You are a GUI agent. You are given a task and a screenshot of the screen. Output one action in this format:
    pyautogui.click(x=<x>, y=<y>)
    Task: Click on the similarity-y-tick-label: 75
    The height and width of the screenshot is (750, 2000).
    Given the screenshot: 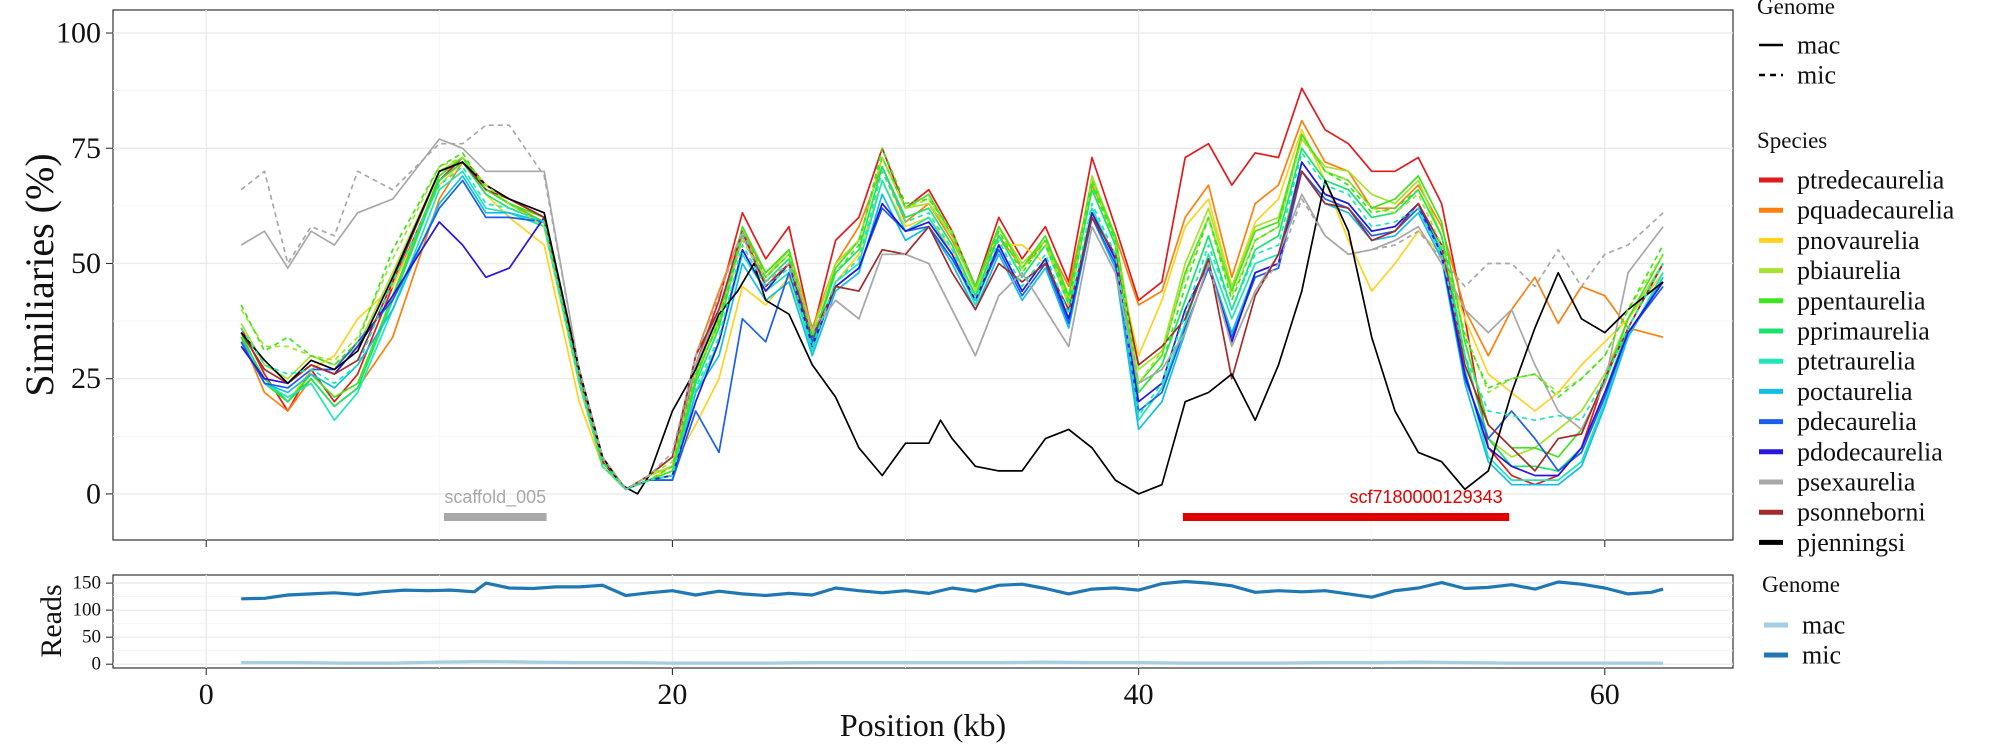 What is the action you would take?
    pyautogui.click(x=86, y=148)
    